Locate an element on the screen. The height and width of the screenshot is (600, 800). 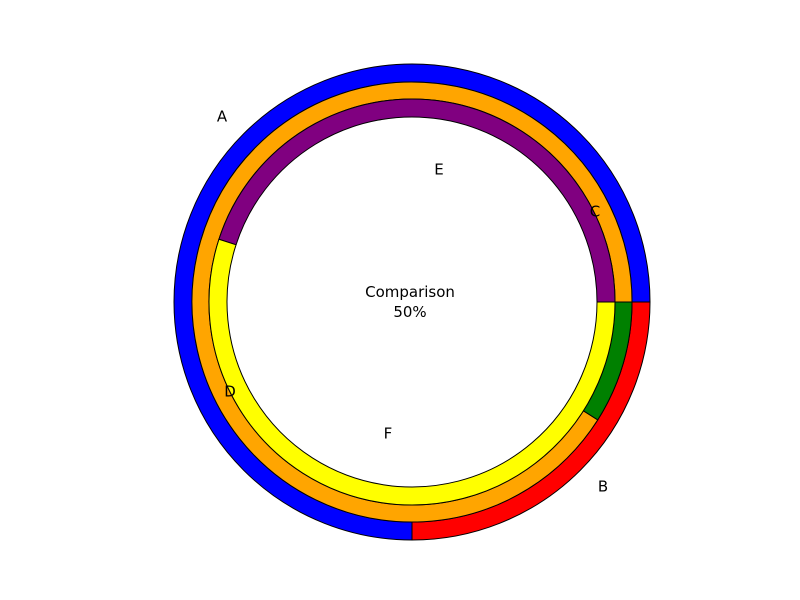
slice-label-c: C is located at coordinates (595, 212).